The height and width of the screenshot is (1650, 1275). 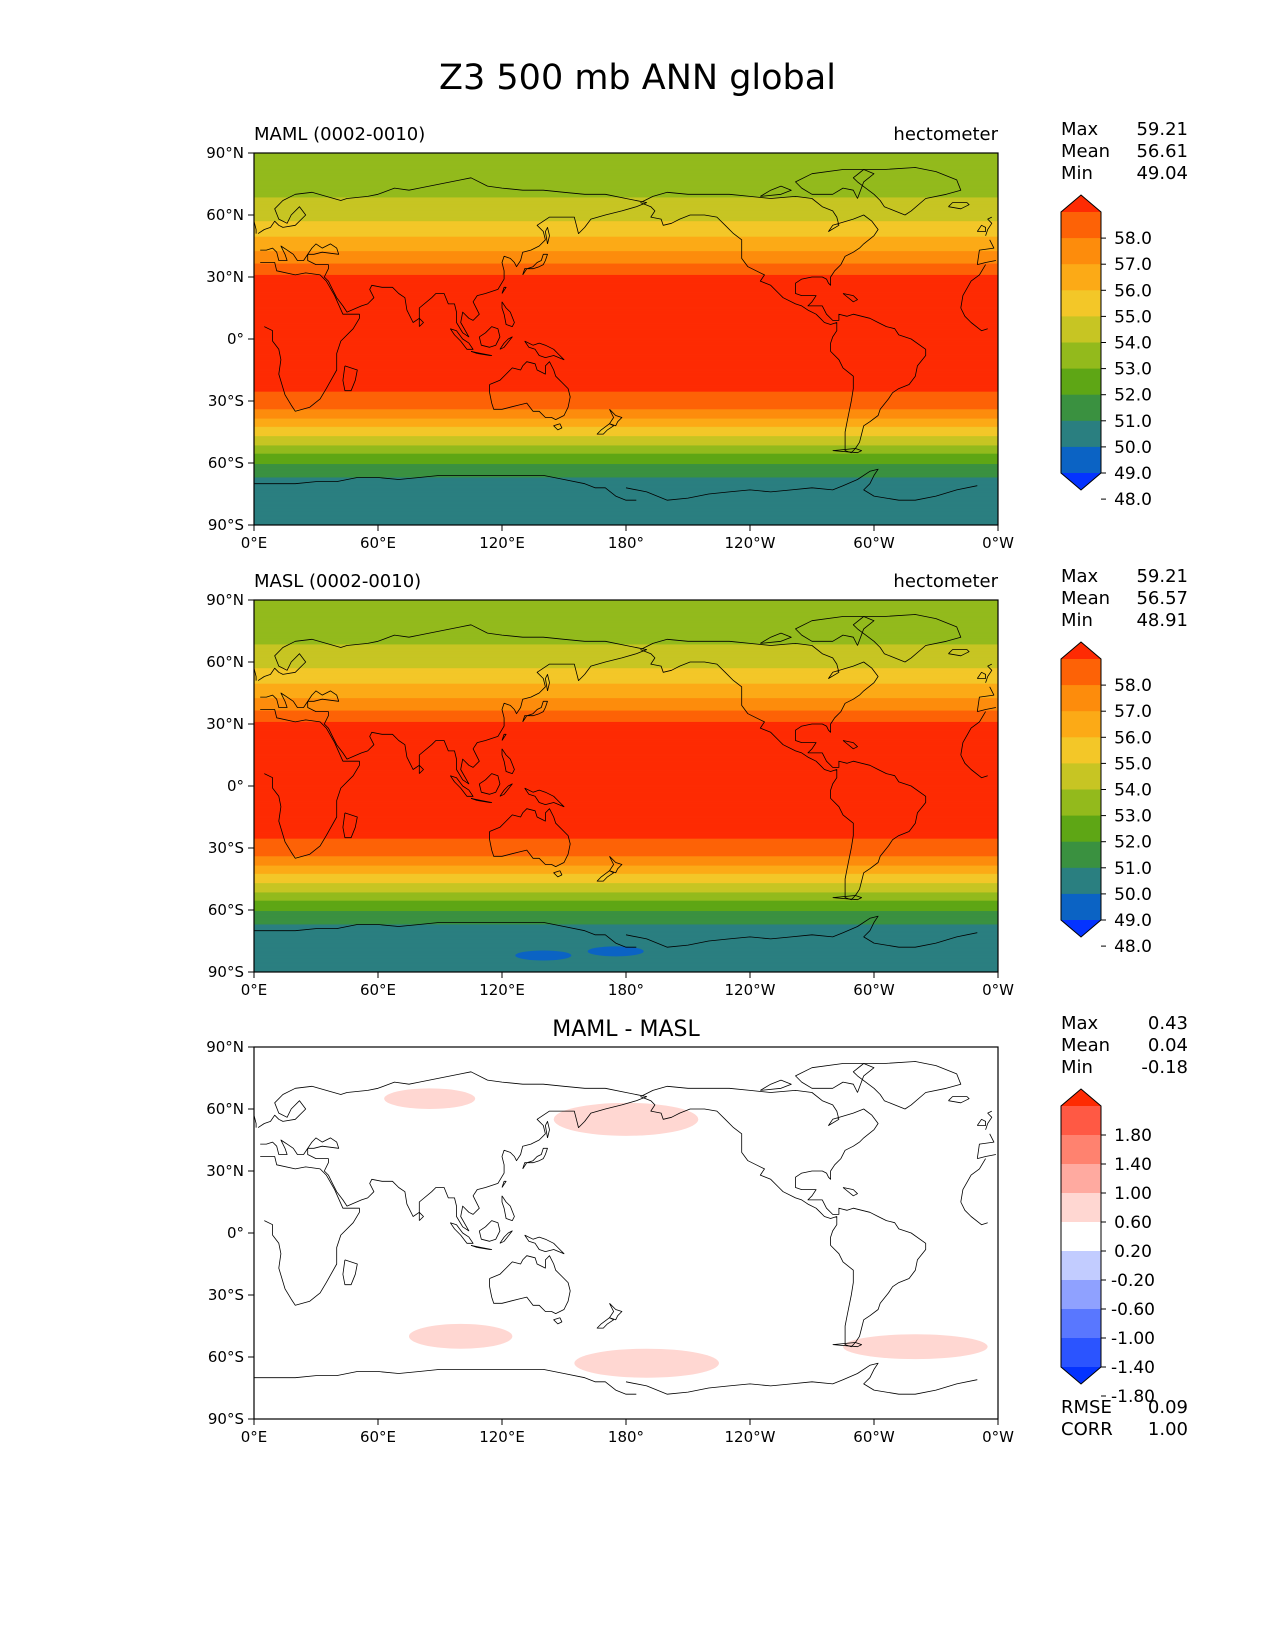 What do you see at coordinates (225, 662) in the screenshot?
I see `y-tick-label: 60°N` at bounding box center [225, 662].